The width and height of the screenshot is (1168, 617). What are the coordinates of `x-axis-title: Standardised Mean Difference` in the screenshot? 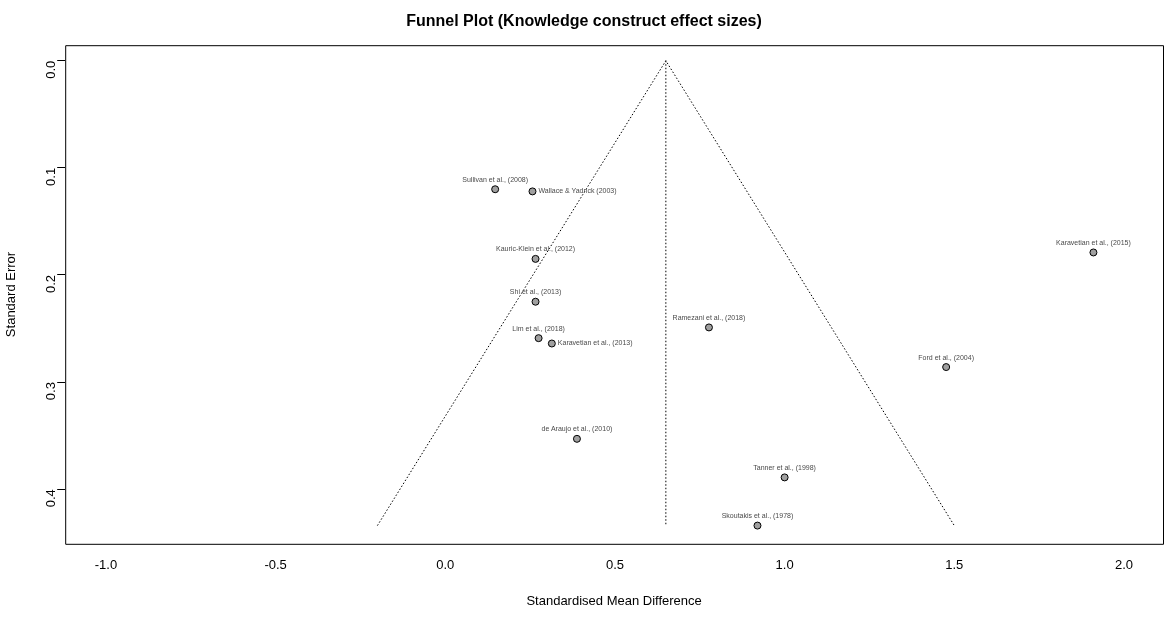 It's located at (614, 600).